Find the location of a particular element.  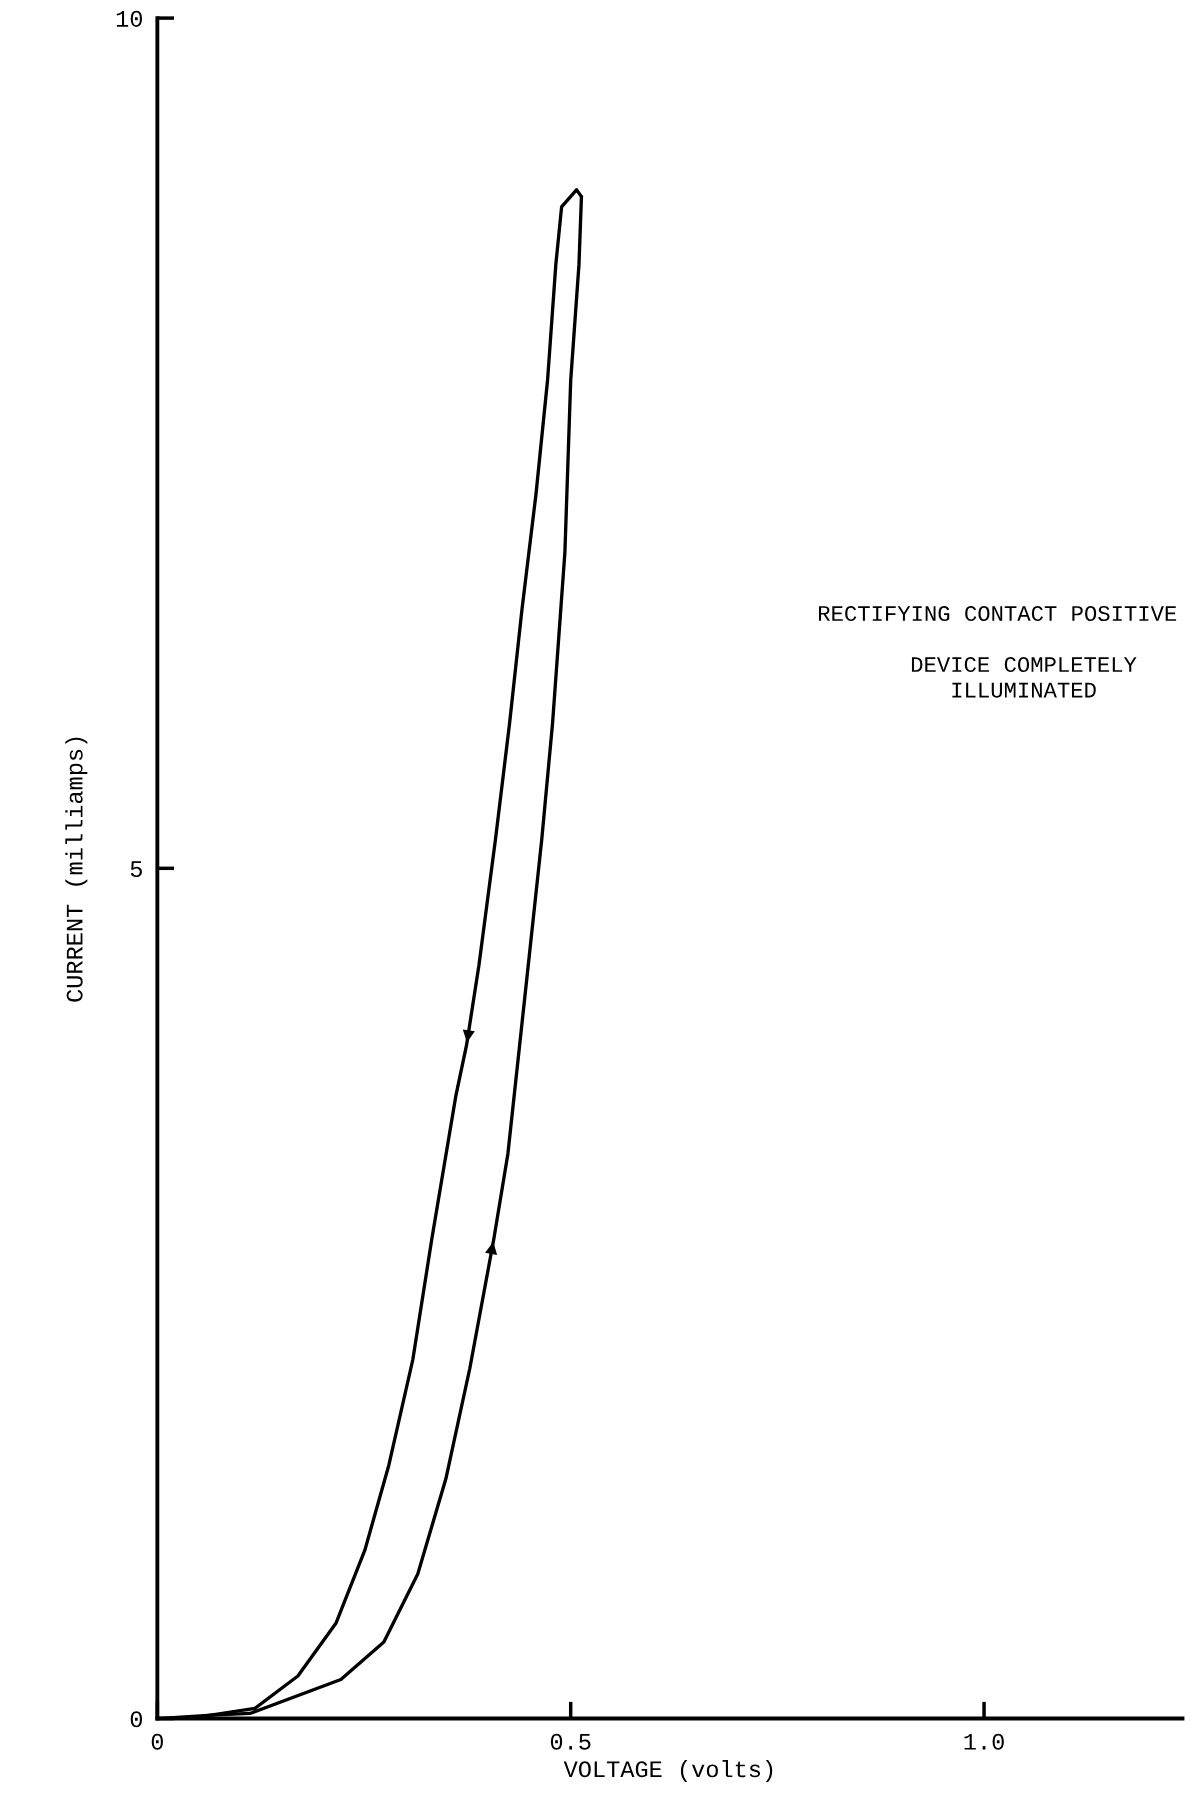

annotation: RECTIFYING CONTACT POSITIVE is located at coordinates (998, 613).